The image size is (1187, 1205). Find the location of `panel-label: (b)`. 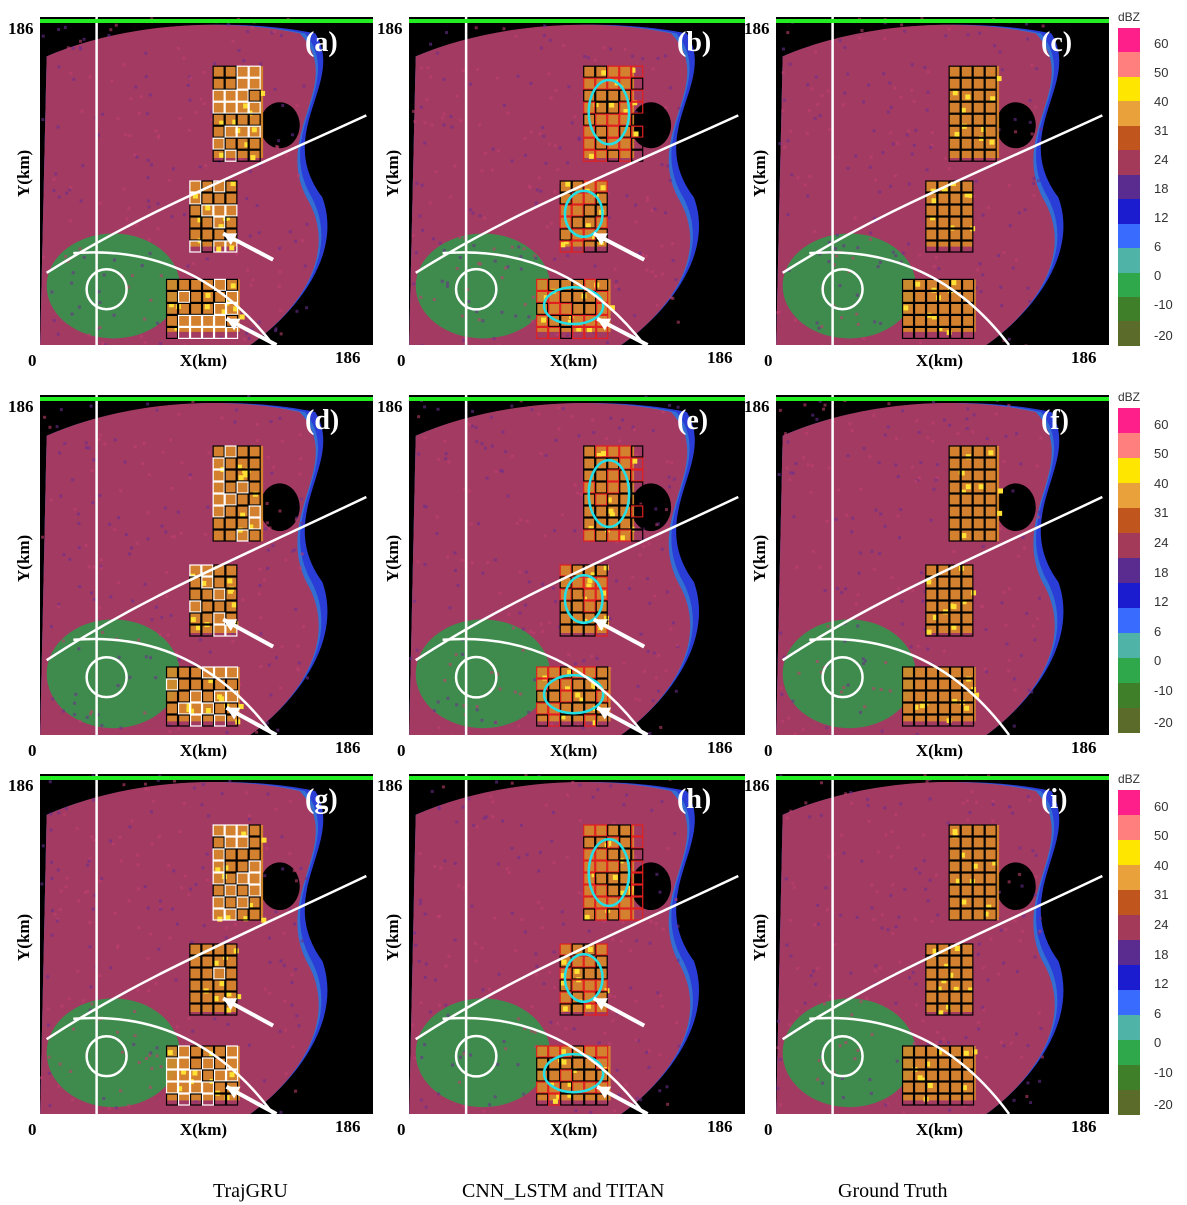

panel-label: (b) is located at coordinates (694, 42).